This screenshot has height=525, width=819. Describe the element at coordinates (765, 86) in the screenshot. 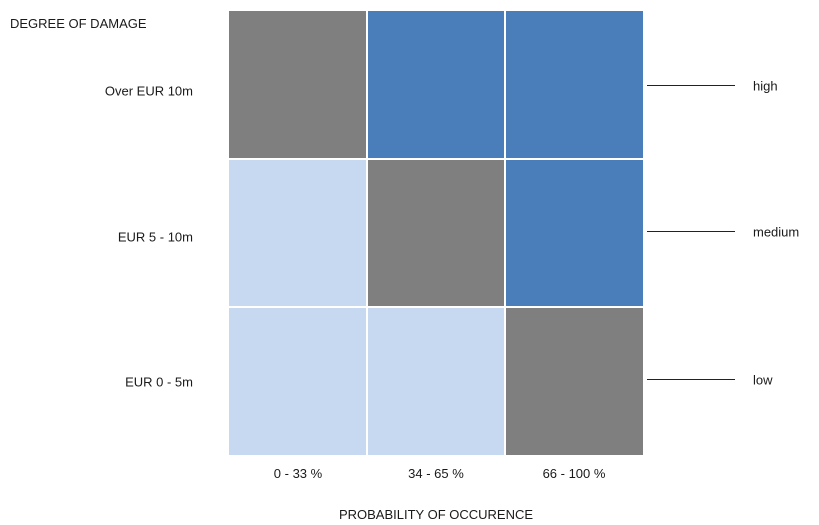

I see `level-label-high: high` at that location.